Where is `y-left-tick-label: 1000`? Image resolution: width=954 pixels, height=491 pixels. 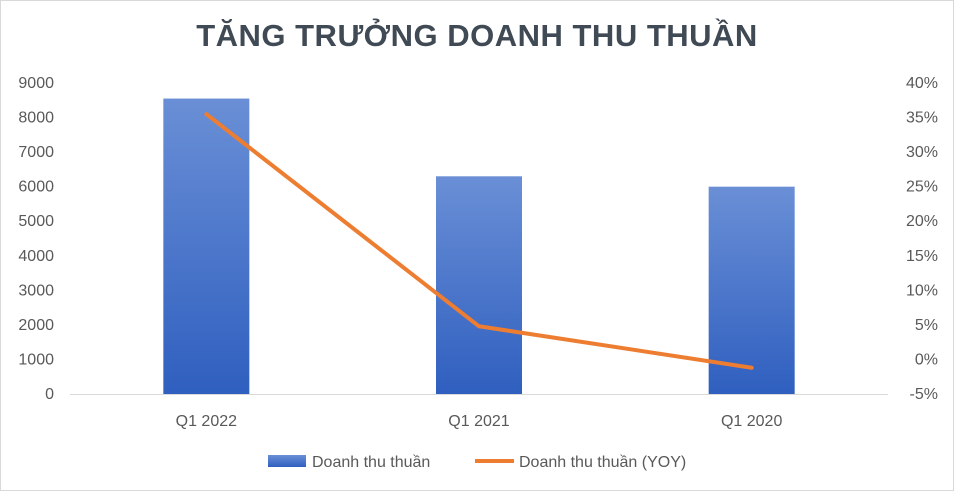
y-left-tick-label: 1000 is located at coordinates (36, 359).